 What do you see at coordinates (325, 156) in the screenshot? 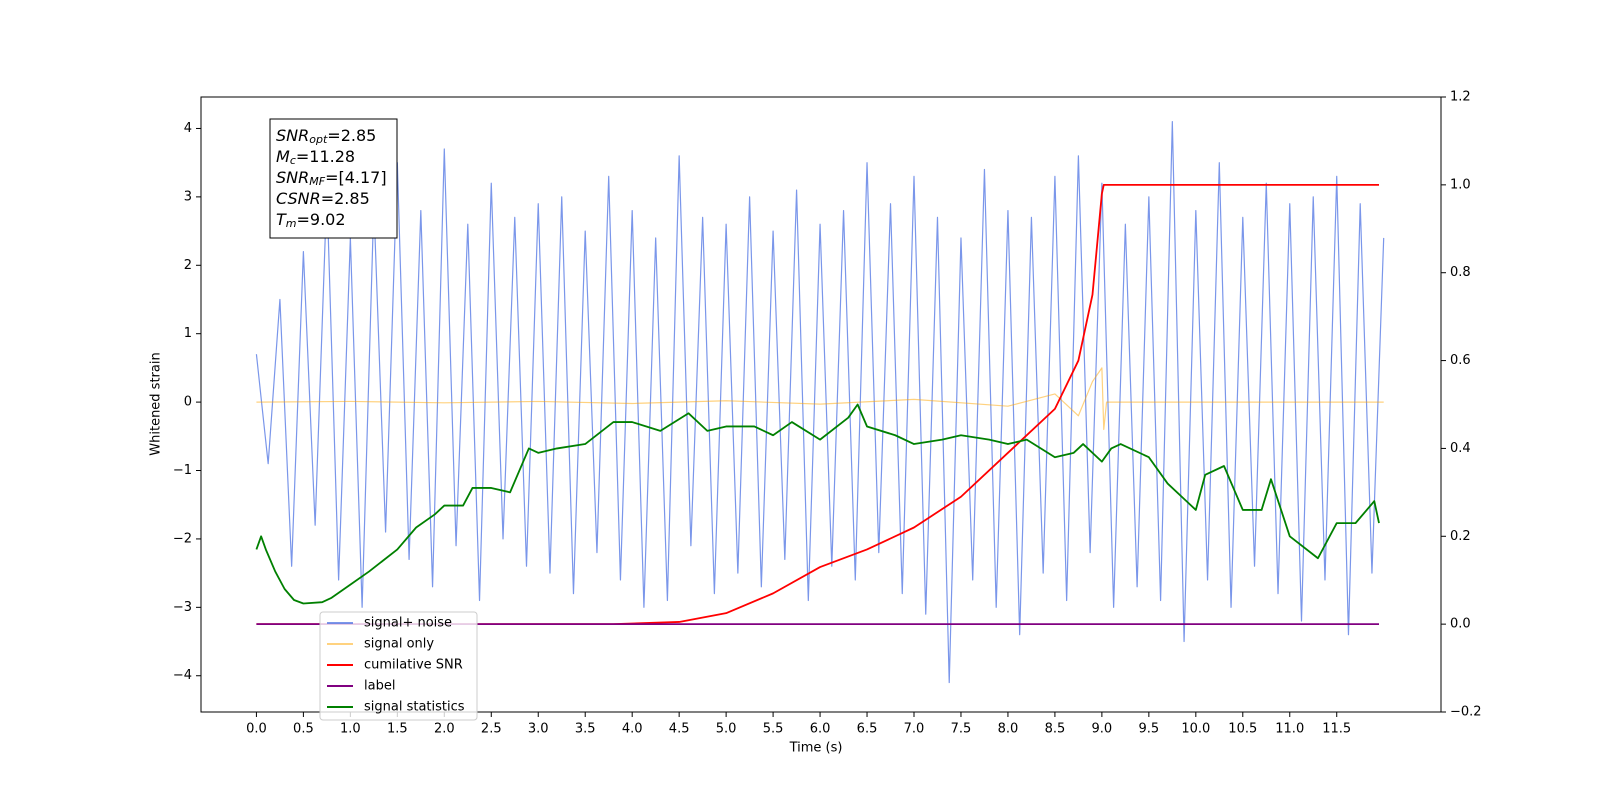
I see `annotation-value: =11.28` at bounding box center [325, 156].